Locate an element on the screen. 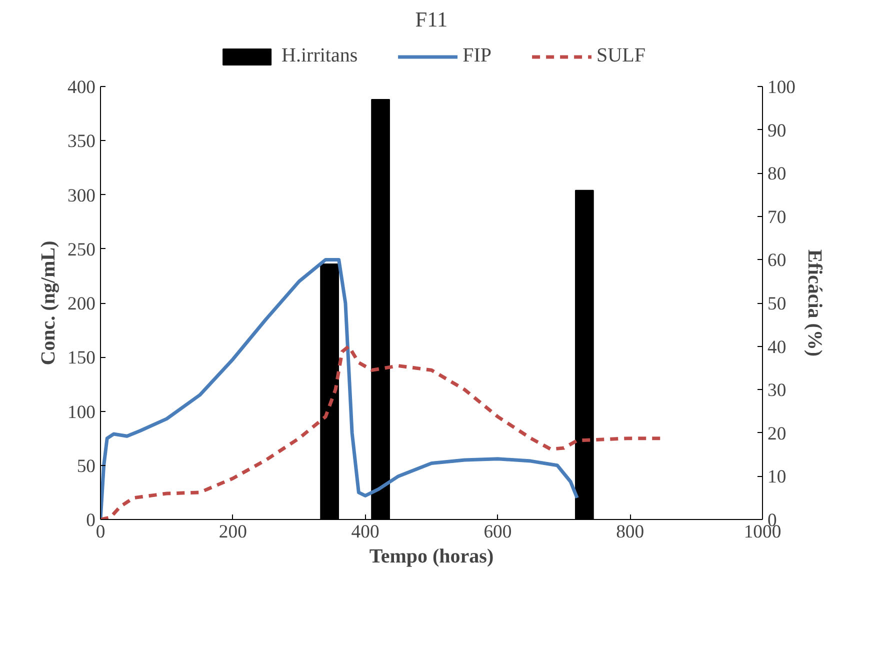 The height and width of the screenshot is (648, 872). y2-tick-label: 90 is located at coordinates (777, 131).